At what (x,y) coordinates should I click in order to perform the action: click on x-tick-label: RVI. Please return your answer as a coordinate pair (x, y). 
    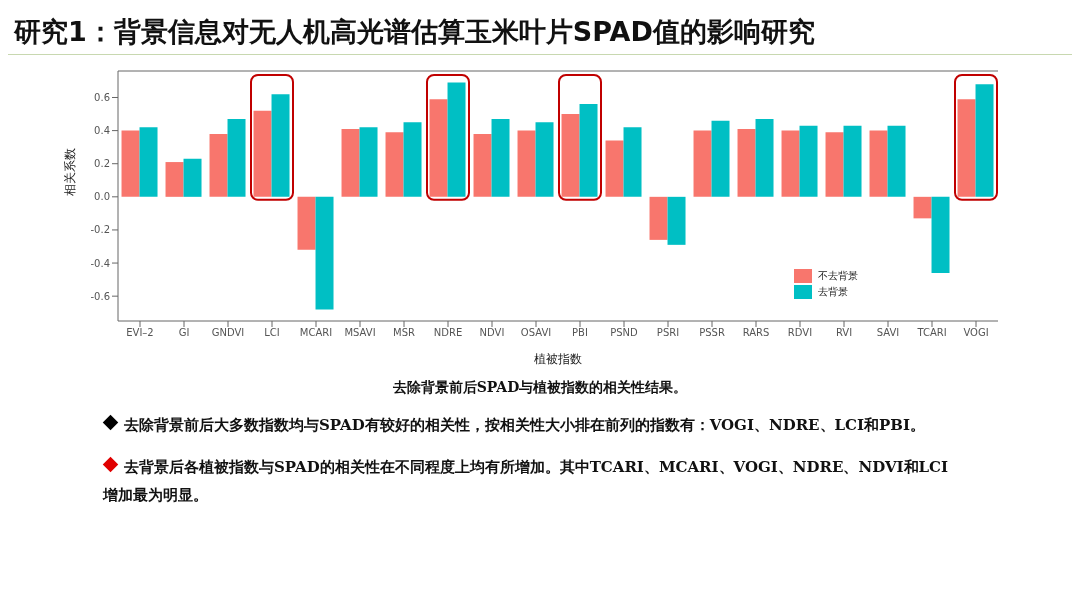
    Looking at the image, I should click on (844, 333).